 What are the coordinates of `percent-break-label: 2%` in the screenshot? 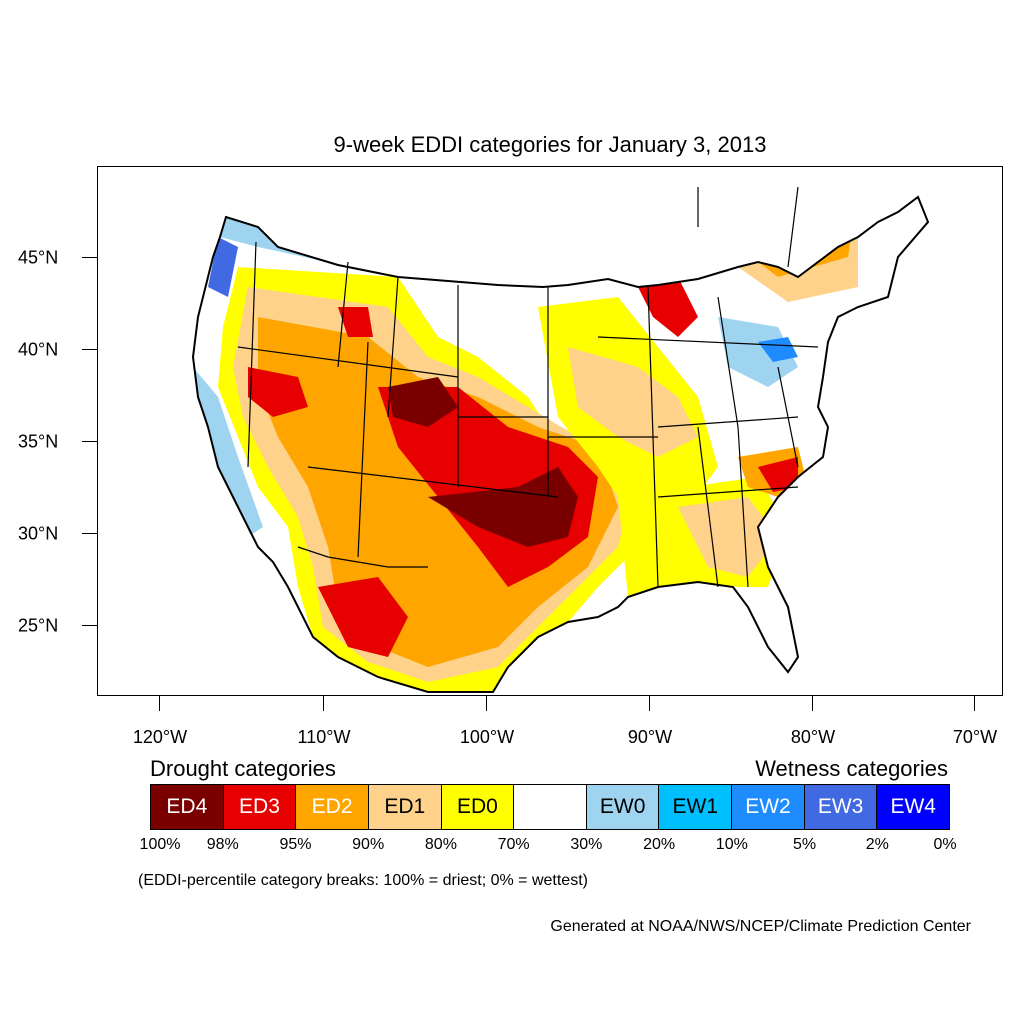 It's located at (877, 844).